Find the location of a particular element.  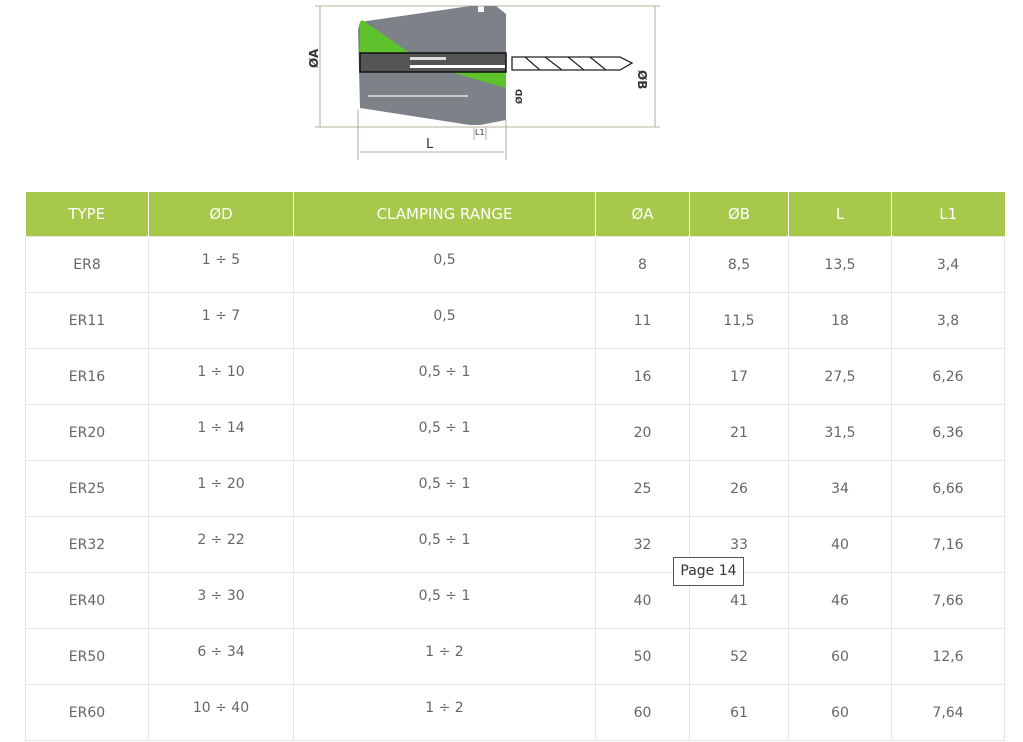

table-cell: 6,26 is located at coordinates (948, 376).